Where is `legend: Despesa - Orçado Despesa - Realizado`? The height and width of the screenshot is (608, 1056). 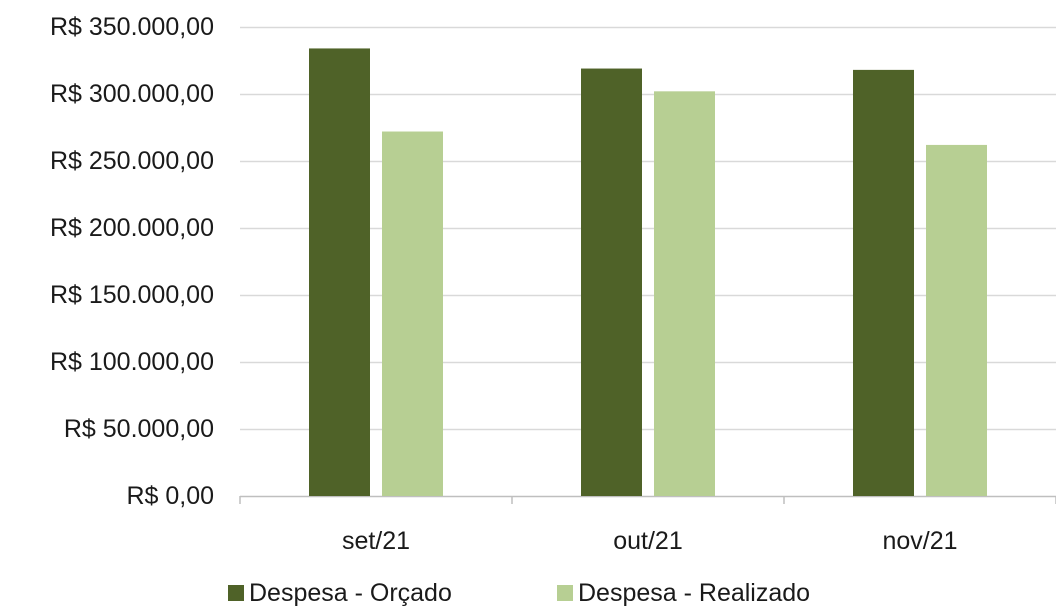 legend: Despesa - Orçado Despesa - Realizado is located at coordinates (519, 593).